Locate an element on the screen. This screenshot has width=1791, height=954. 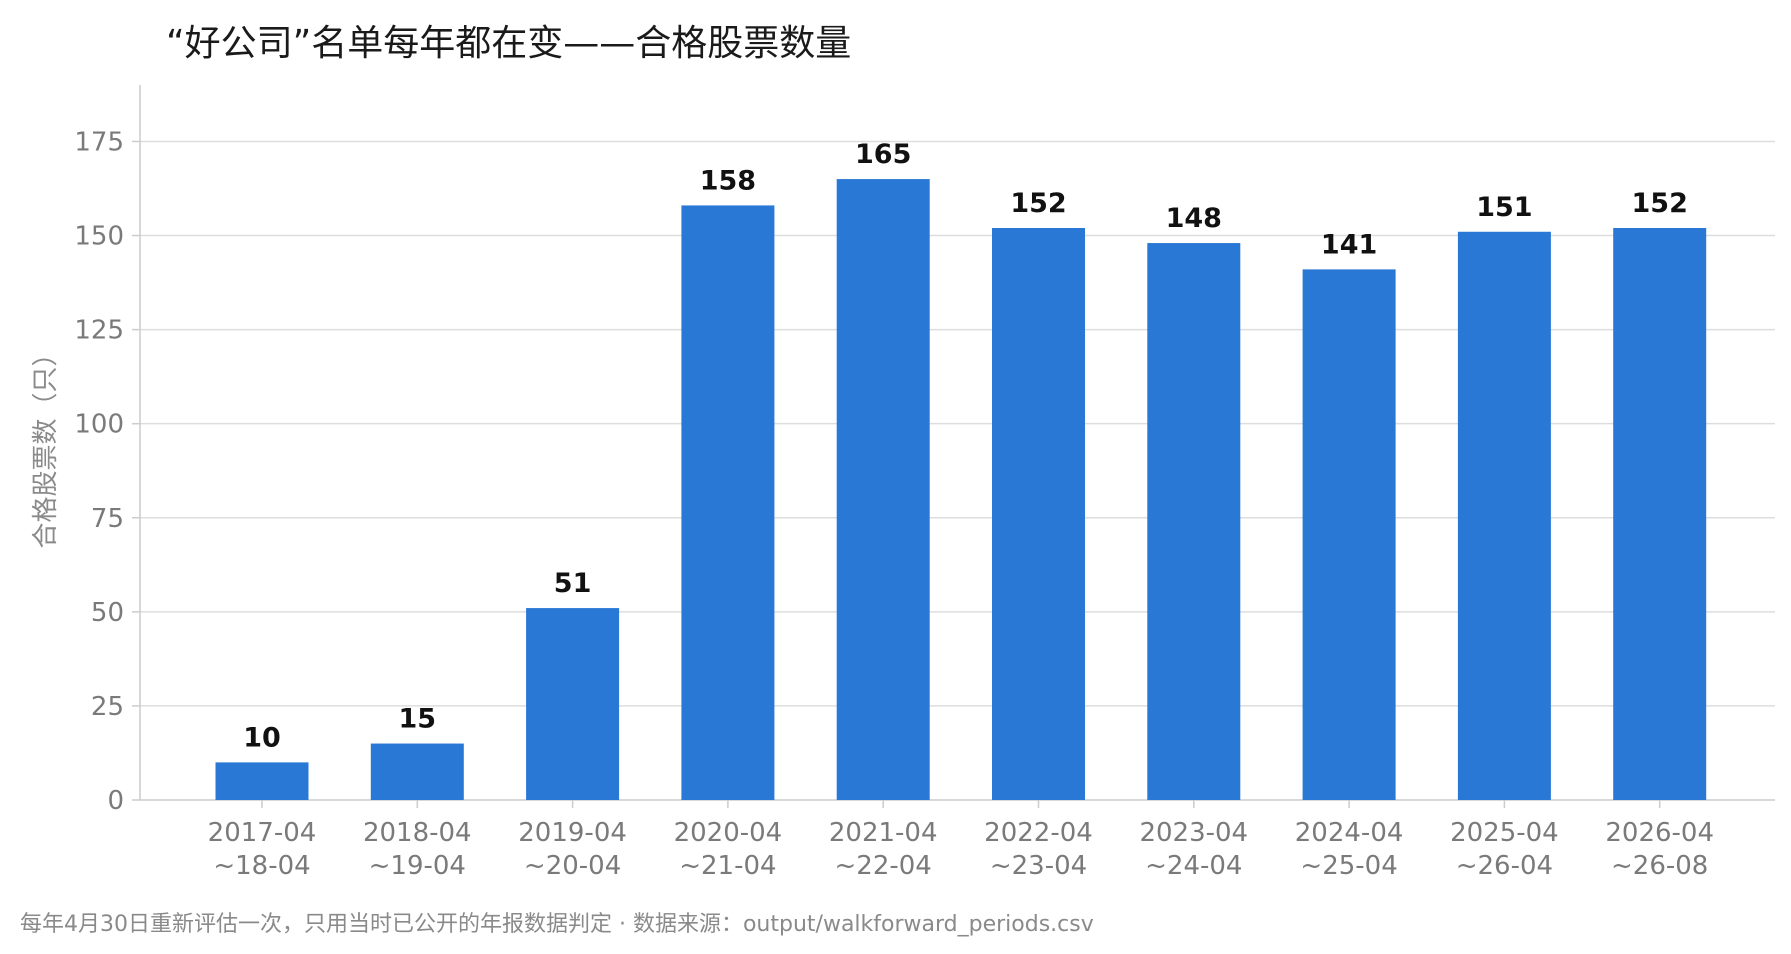
x-tick-label-line1: 2021-04 is located at coordinates (883, 833).